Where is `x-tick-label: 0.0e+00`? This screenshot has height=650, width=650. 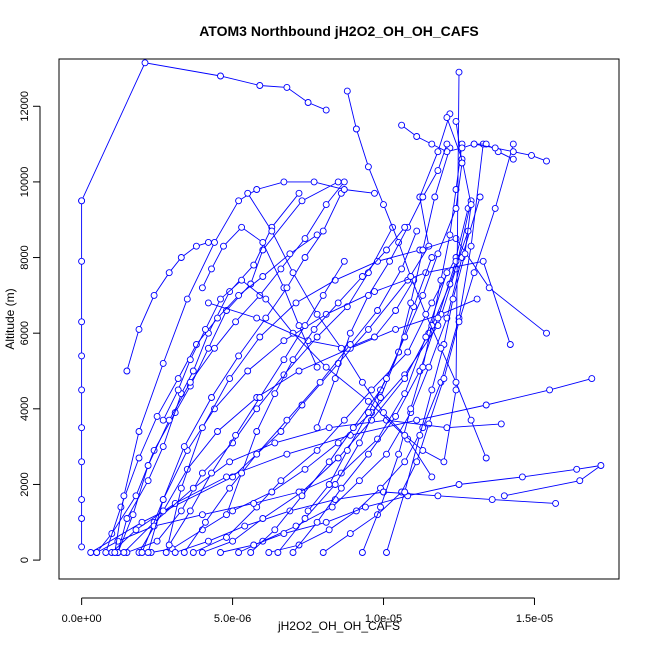 x-tick-label: 0.0e+00 is located at coordinates (82, 619).